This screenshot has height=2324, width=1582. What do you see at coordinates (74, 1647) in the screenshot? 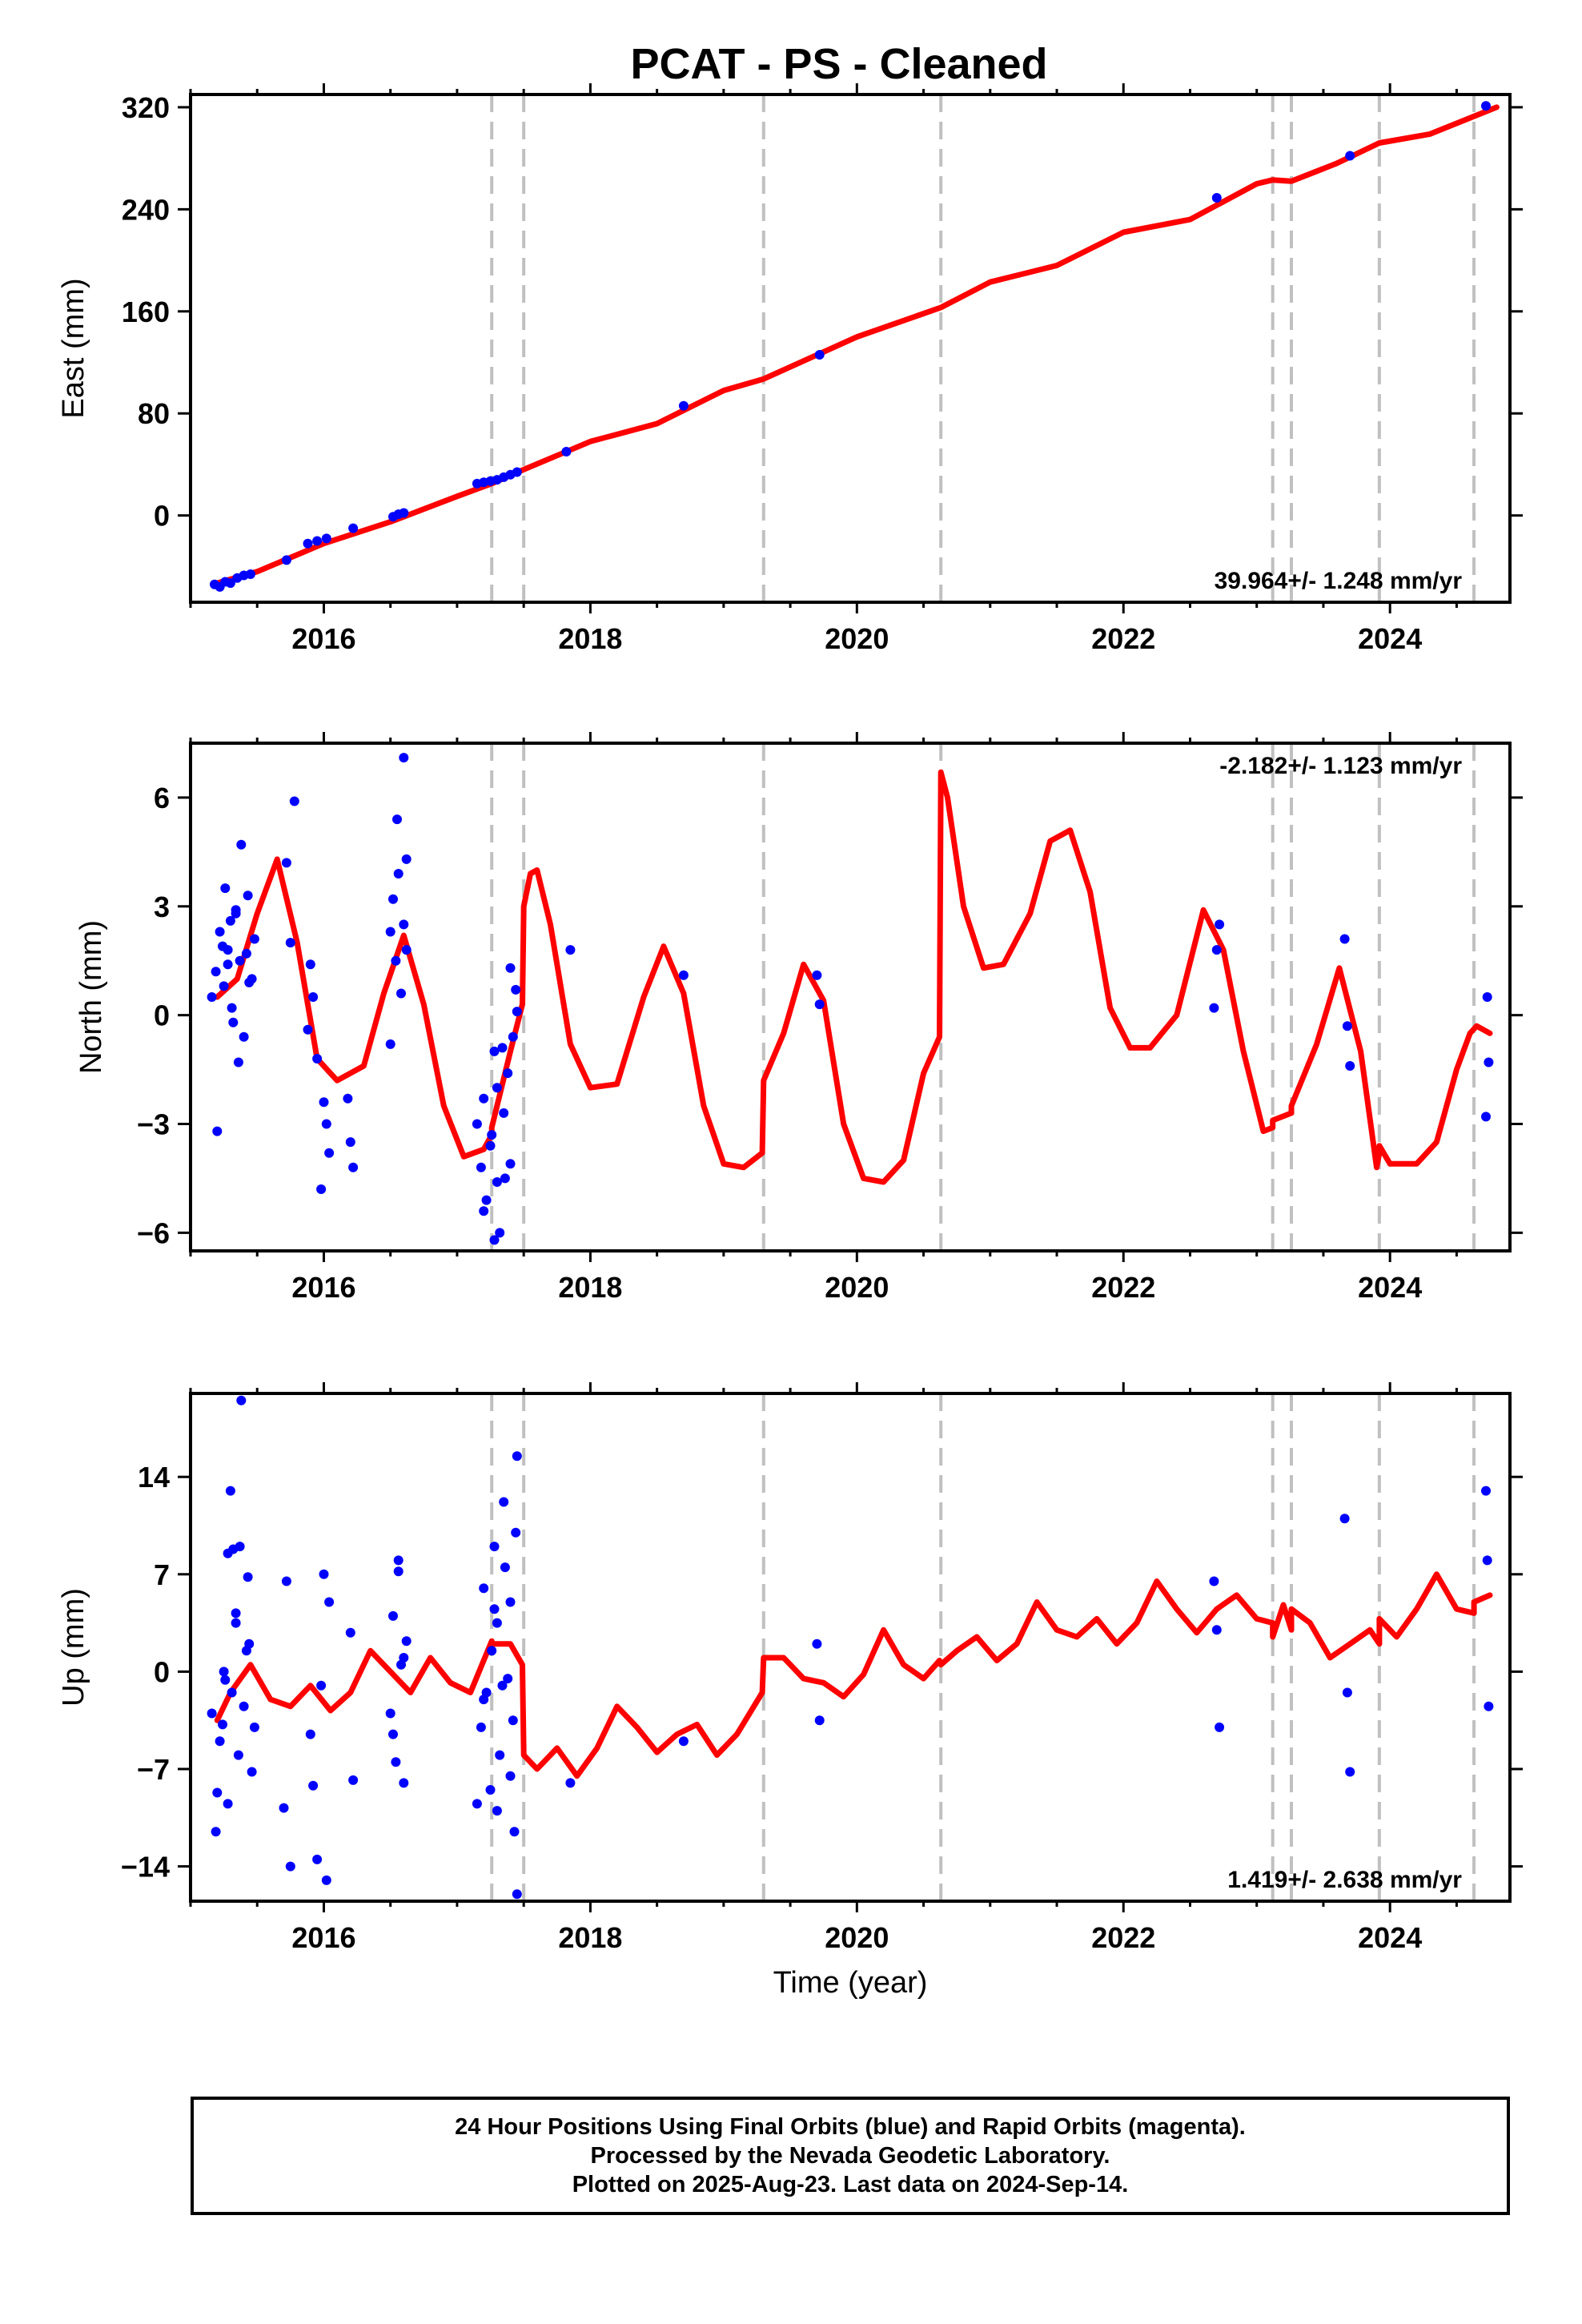
I see `y-axis-label: Up (mm)` at bounding box center [74, 1647].